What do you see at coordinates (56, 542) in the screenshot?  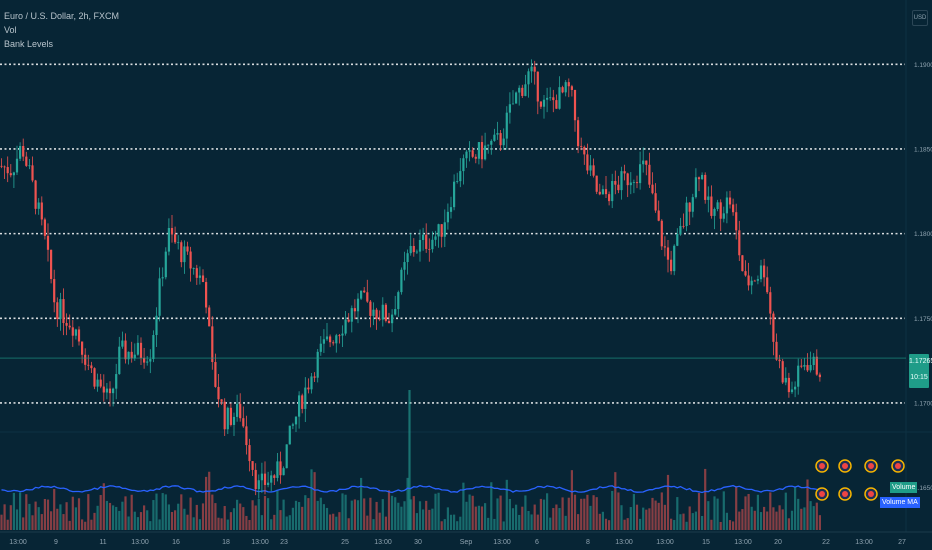 I see `time-tick-label: 9` at bounding box center [56, 542].